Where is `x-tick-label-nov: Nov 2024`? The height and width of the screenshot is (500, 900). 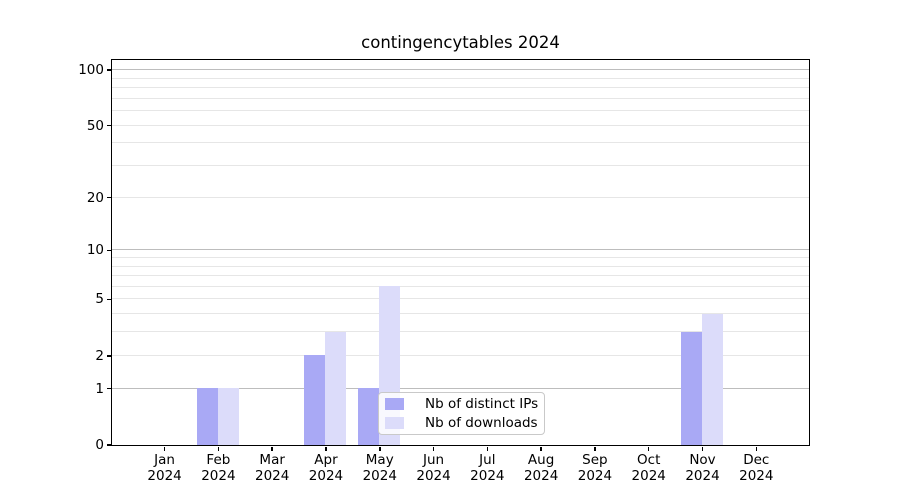
x-tick-label-nov: Nov 2024 is located at coordinates (702, 468).